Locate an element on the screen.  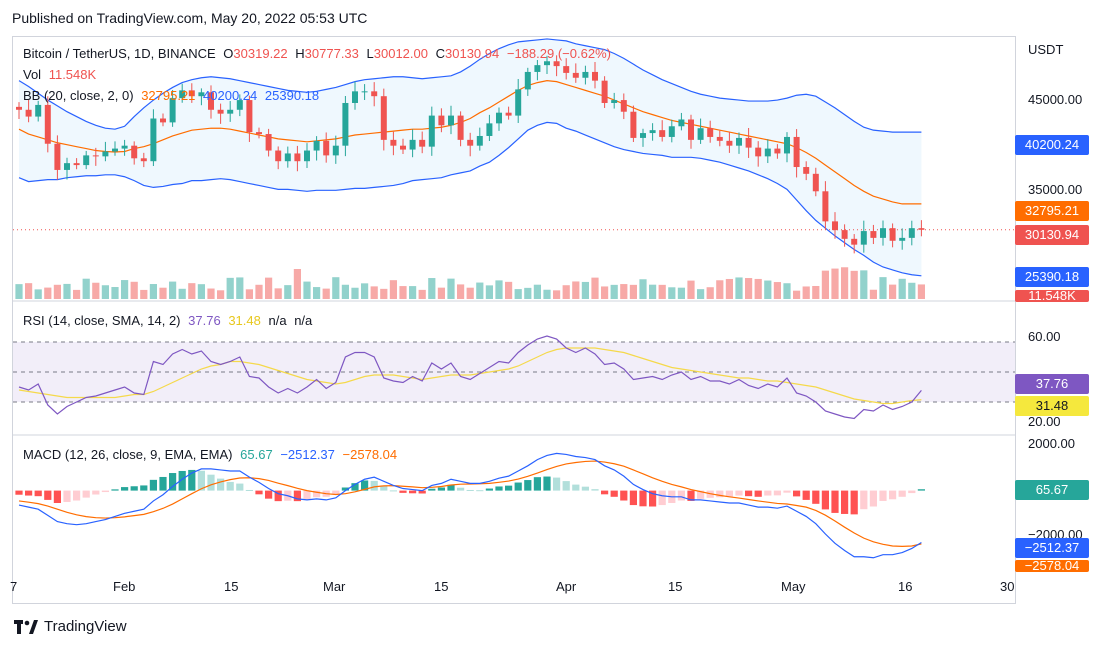
rsi-value: 37.76 is located at coordinates (204, 320).